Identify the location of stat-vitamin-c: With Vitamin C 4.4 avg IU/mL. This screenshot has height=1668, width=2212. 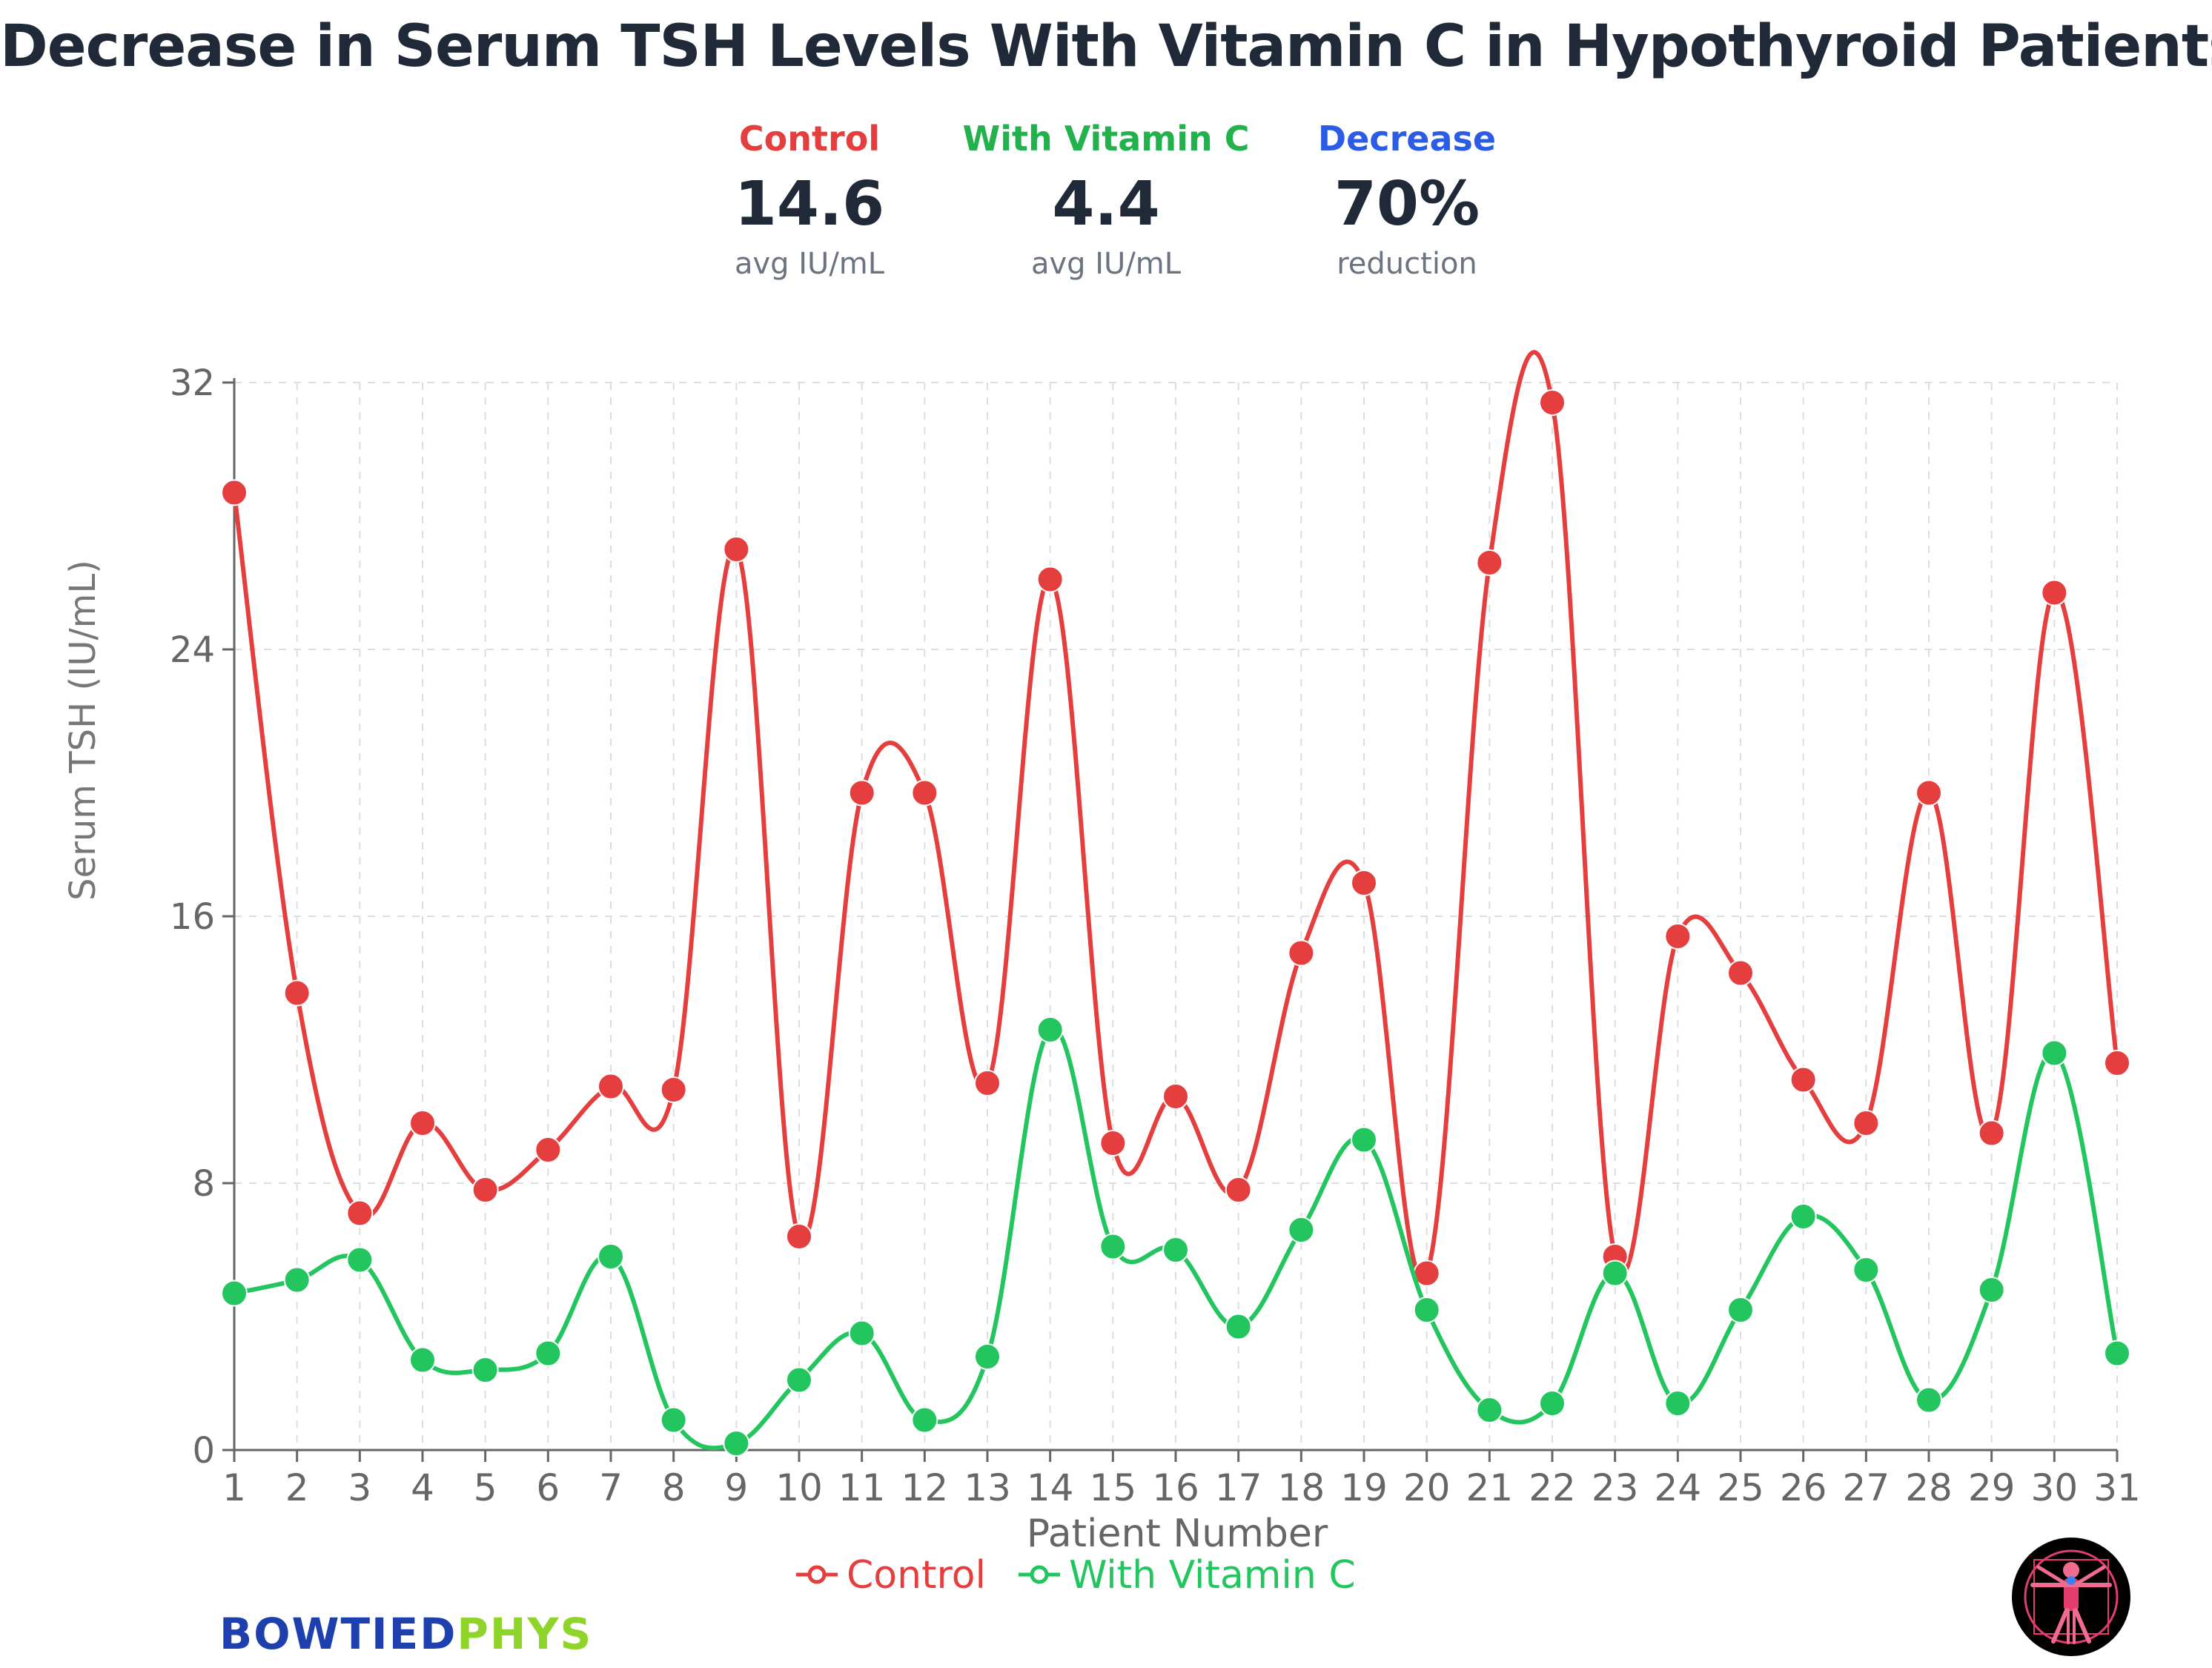
(1106, 200).